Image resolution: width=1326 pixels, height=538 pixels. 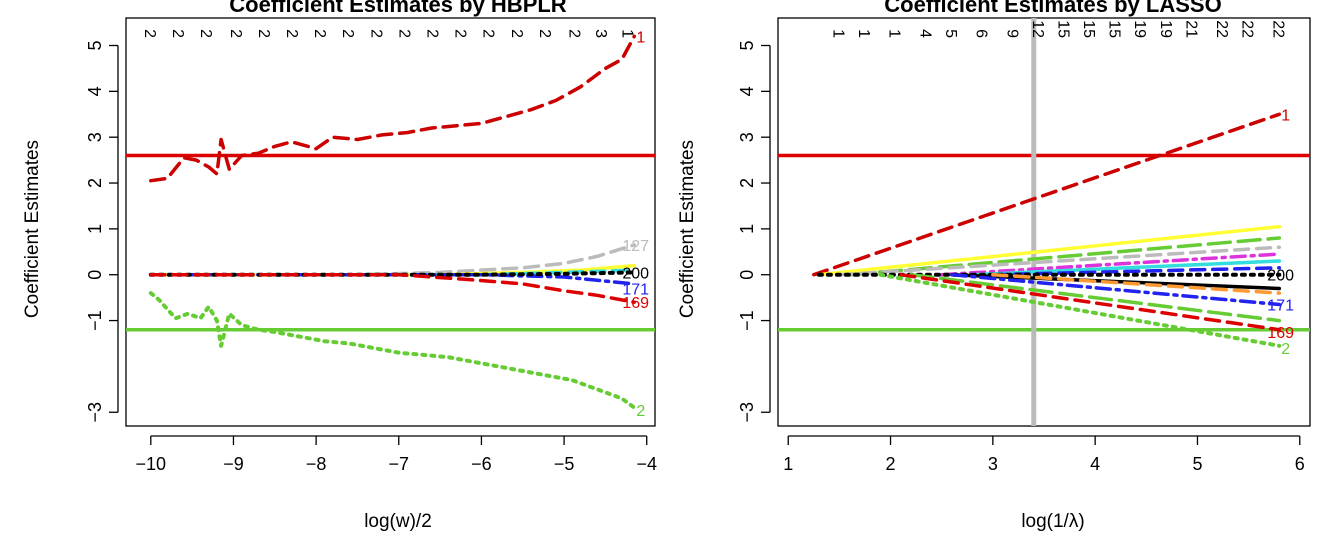 I want to click on top-axis-label: 21, so click(x=1190, y=29).